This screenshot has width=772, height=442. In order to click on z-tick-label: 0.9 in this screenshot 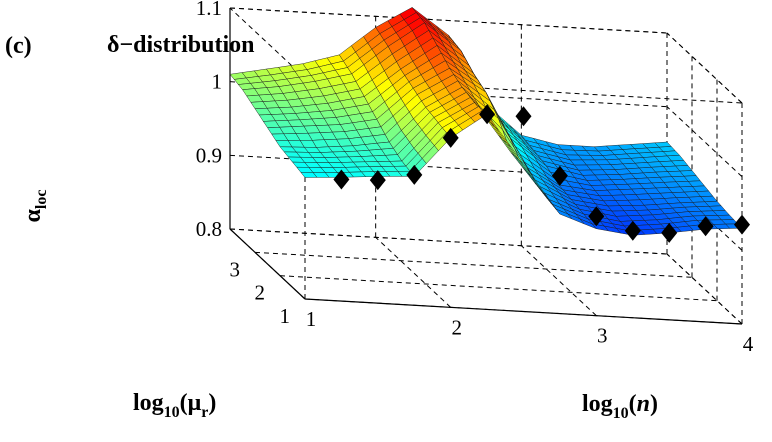, I will do `click(209, 155)`.